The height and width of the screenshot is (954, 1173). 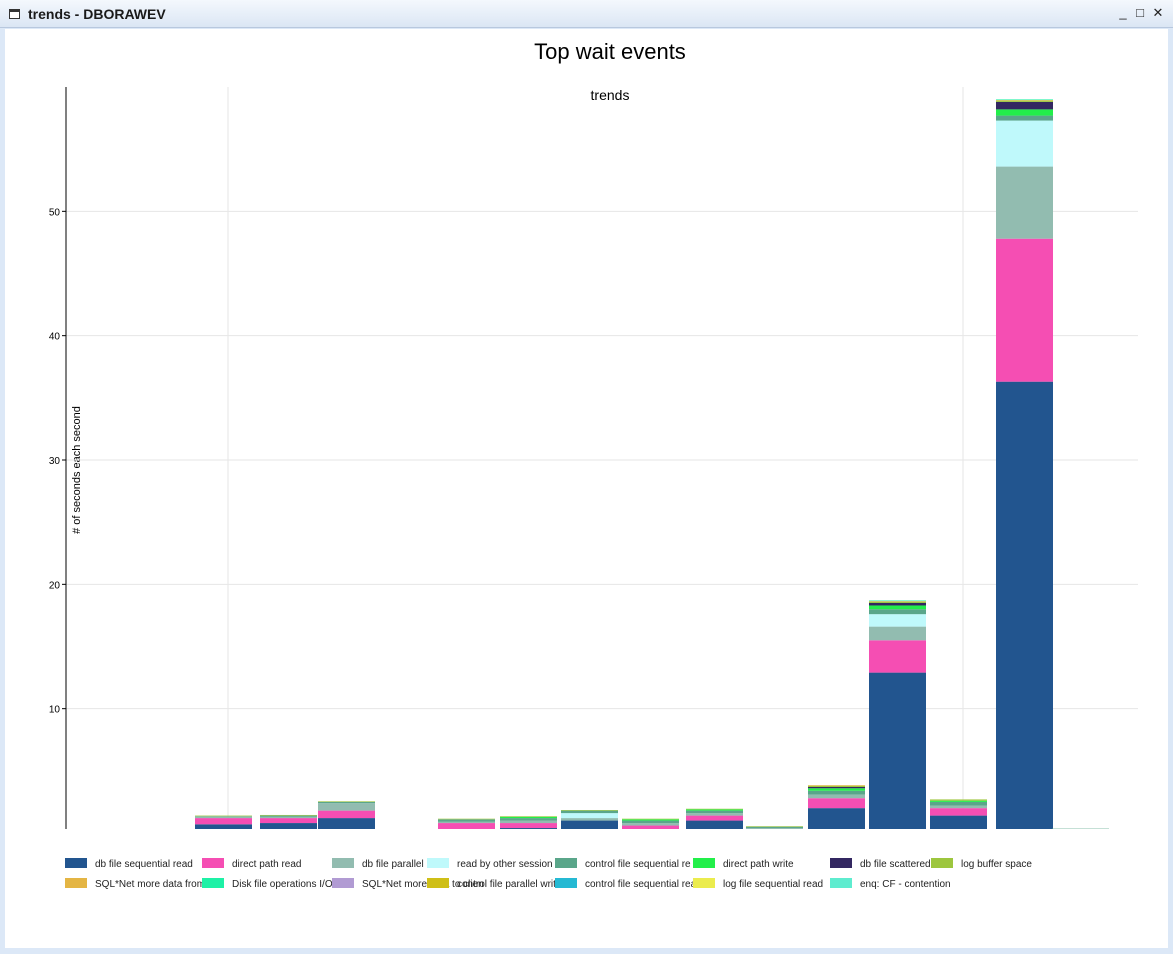 What do you see at coordinates (623, 865) in the screenshot?
I see `legend-item: control file sequential re` at bounding box center [623, 865].